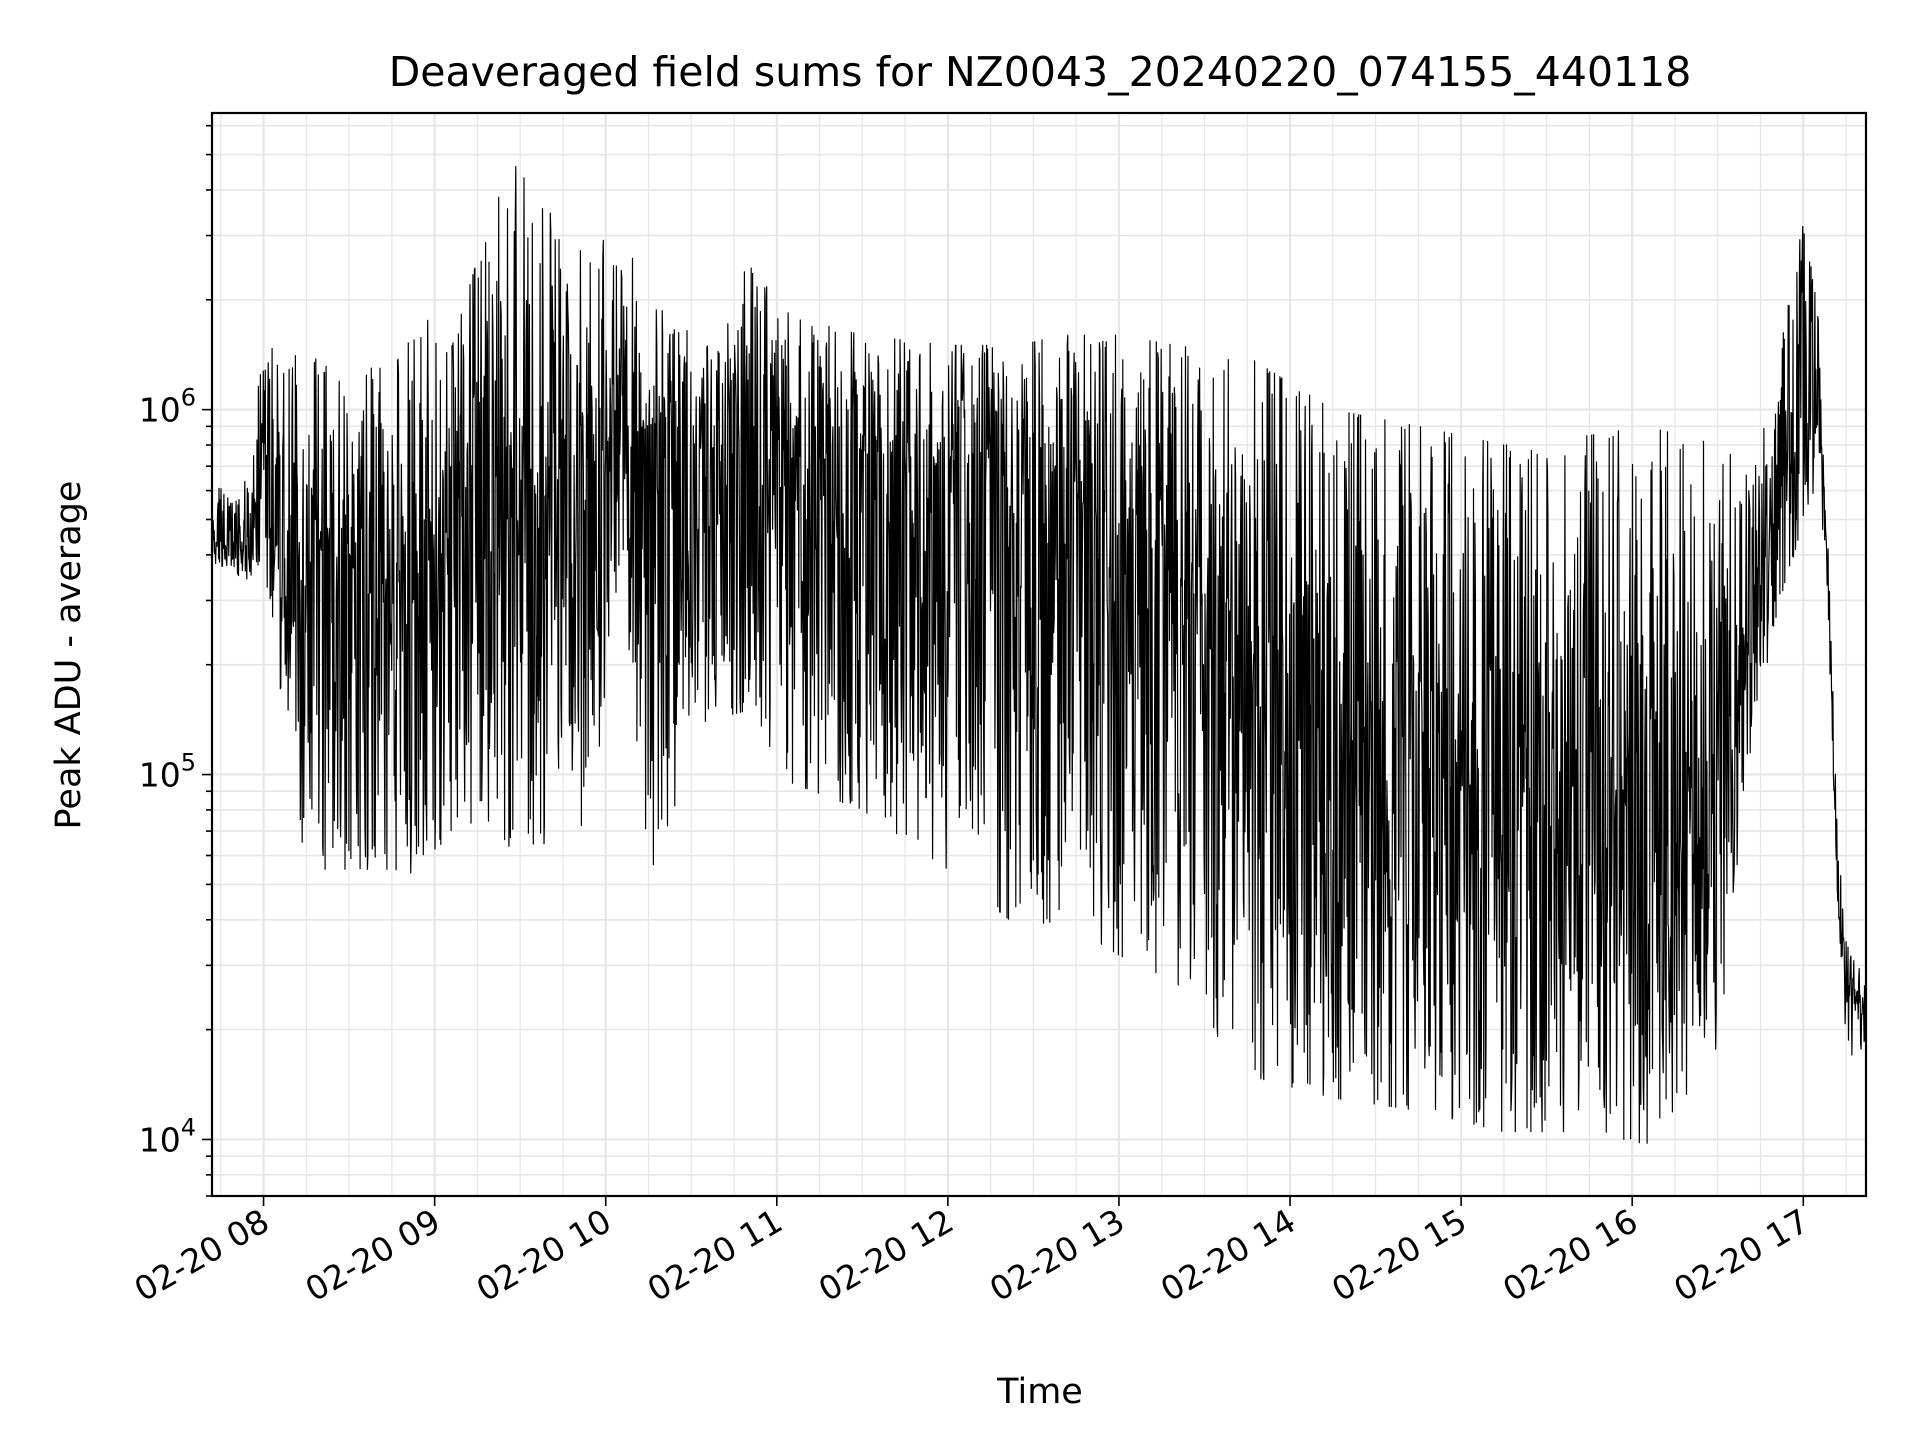 The height and width of the screenshot is (1440, 1920). I want to click on y-tick-label: 10⁵, so click(167, 772).